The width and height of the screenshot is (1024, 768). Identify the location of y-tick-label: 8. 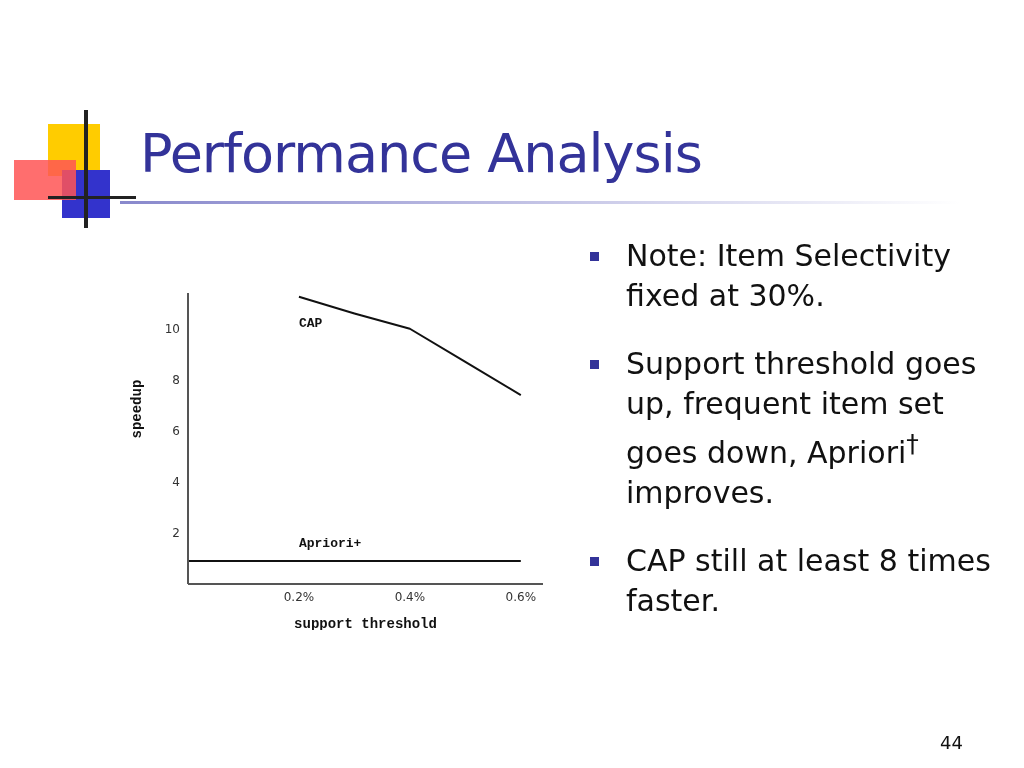
(176, 380).